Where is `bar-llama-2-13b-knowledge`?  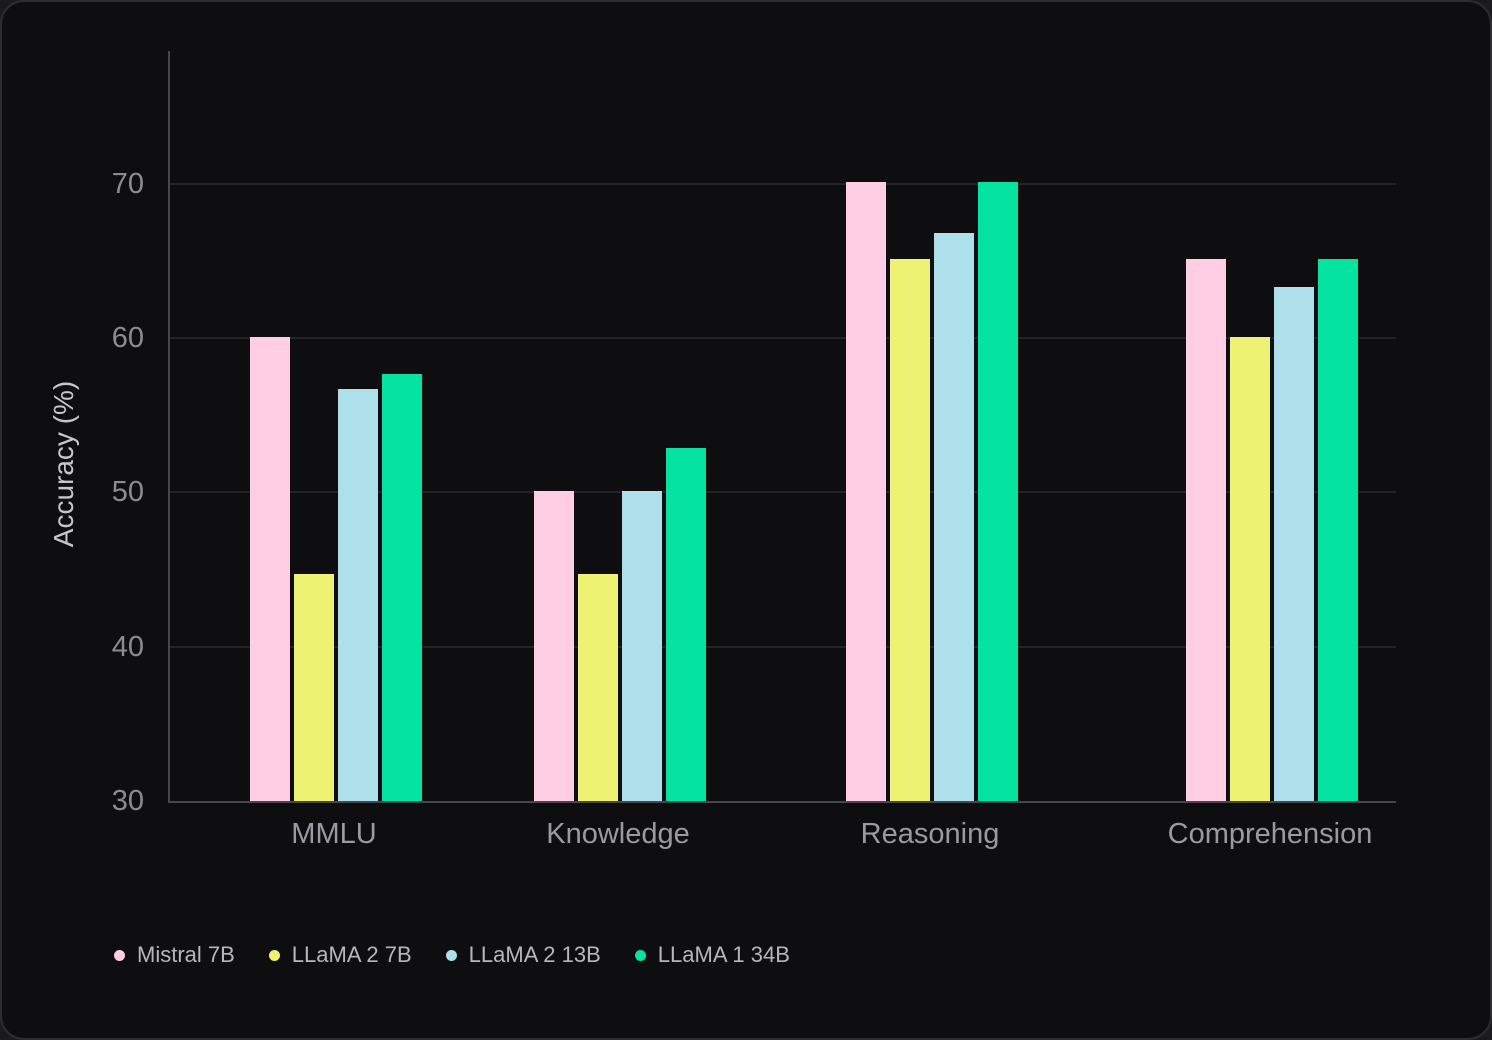
bar-llama-2-13b-knowledge is located at coordinates (642, 645).